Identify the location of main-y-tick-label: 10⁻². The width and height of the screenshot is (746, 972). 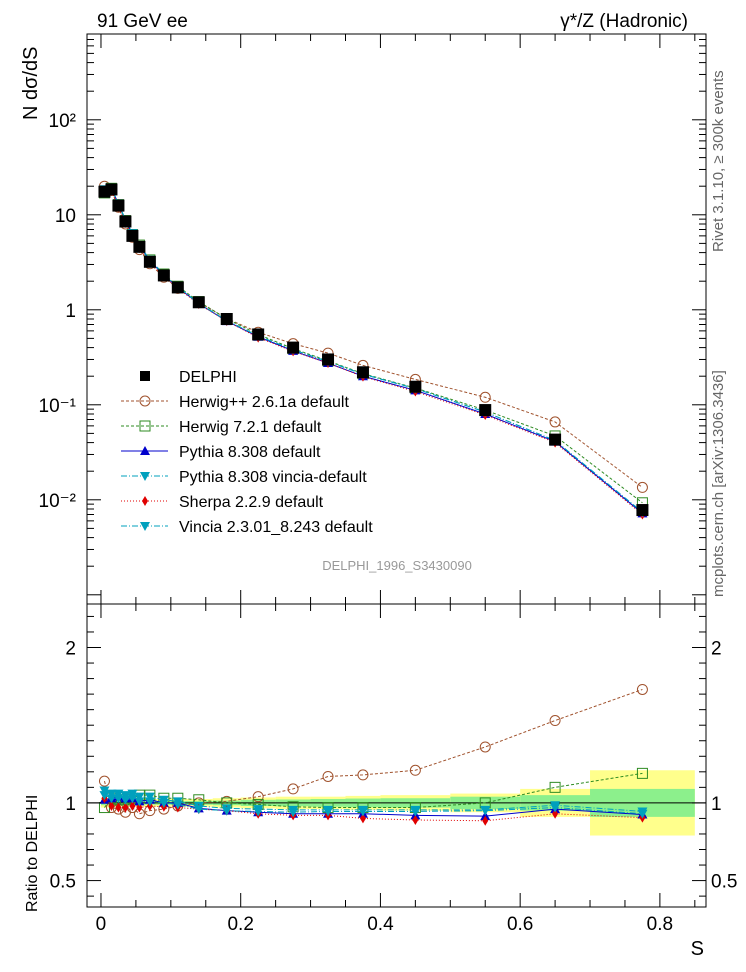
(58, 501).